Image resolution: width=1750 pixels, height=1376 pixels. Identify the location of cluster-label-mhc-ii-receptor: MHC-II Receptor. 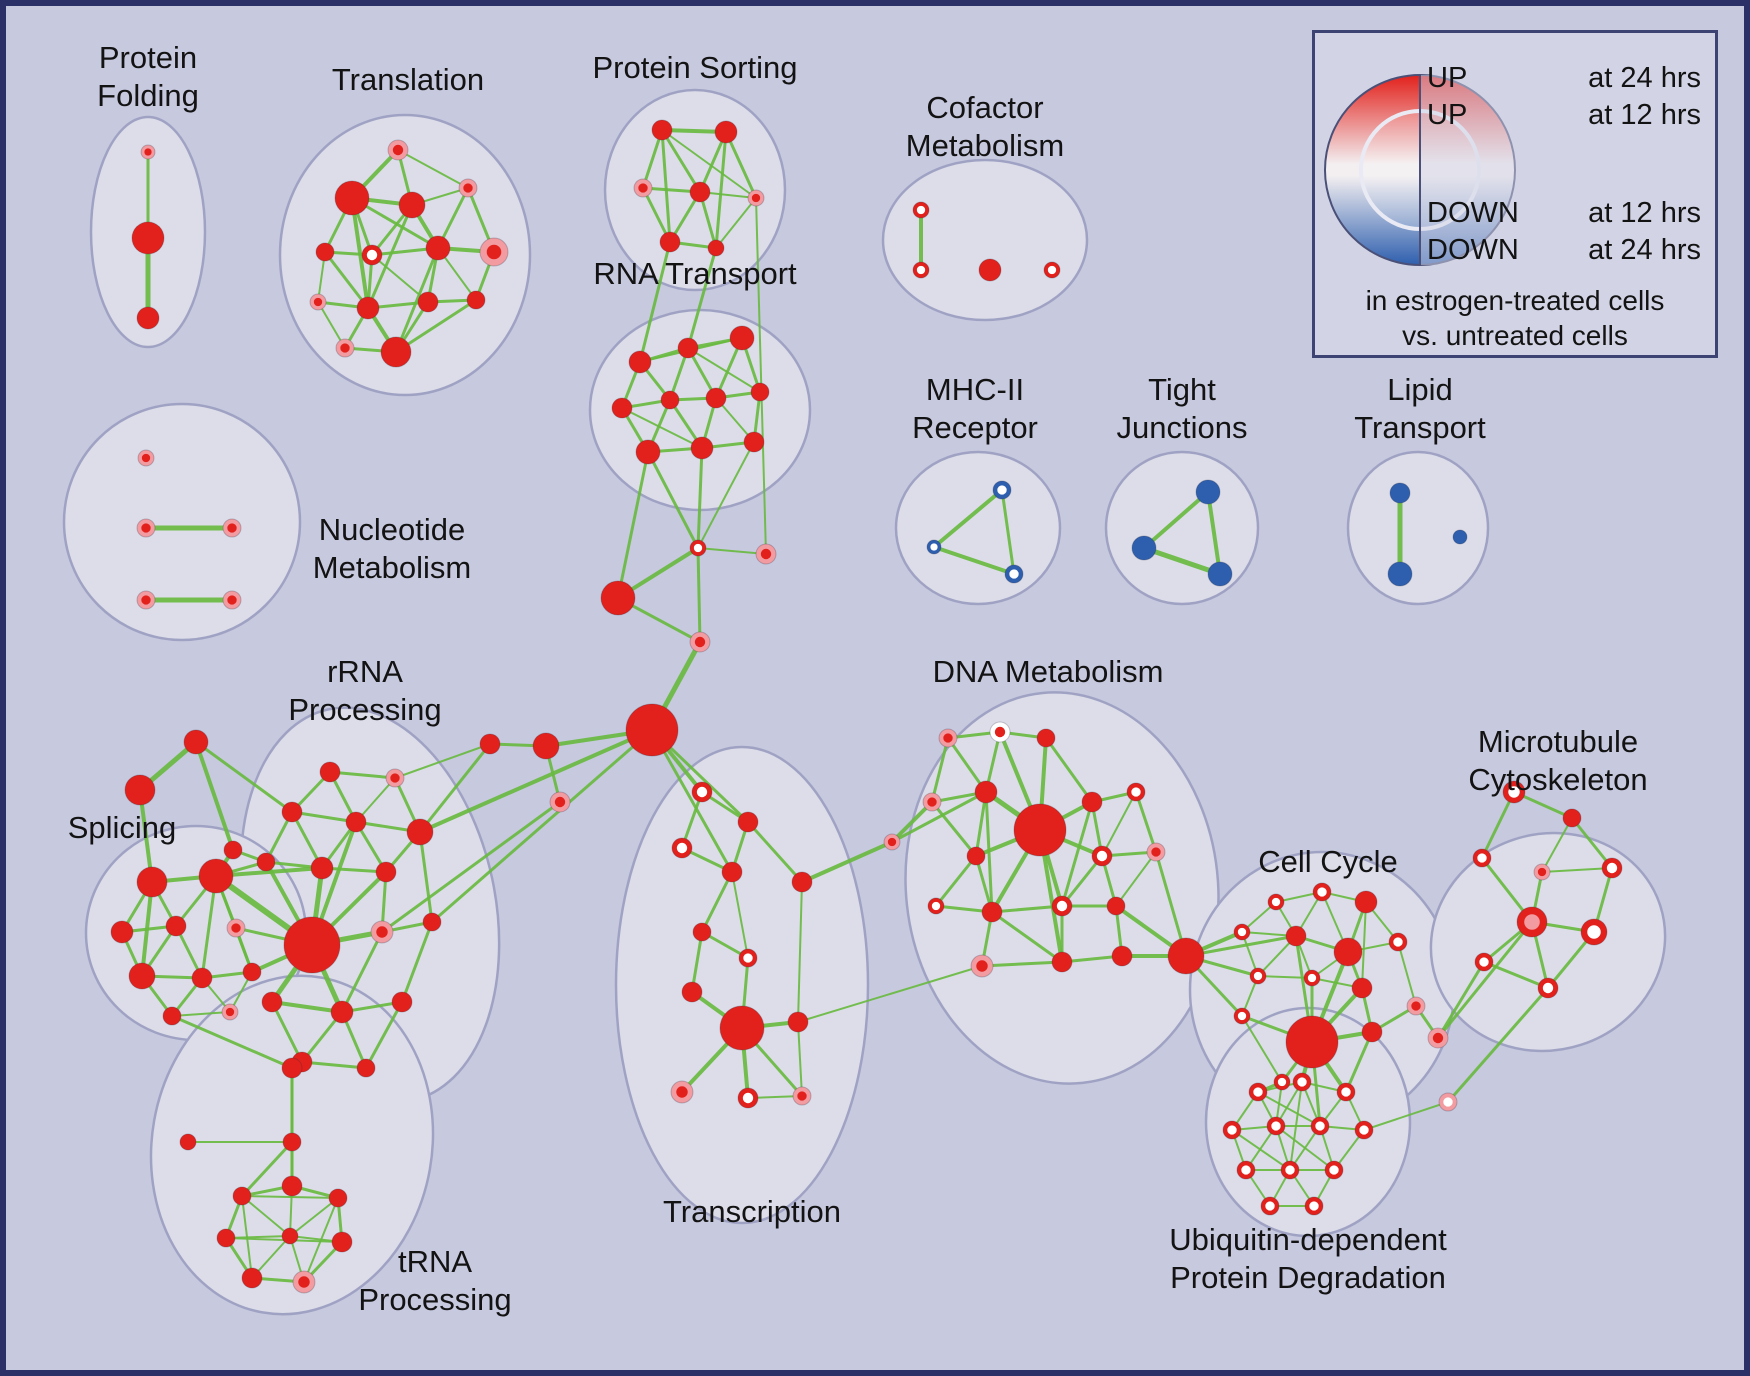
(975, 408).